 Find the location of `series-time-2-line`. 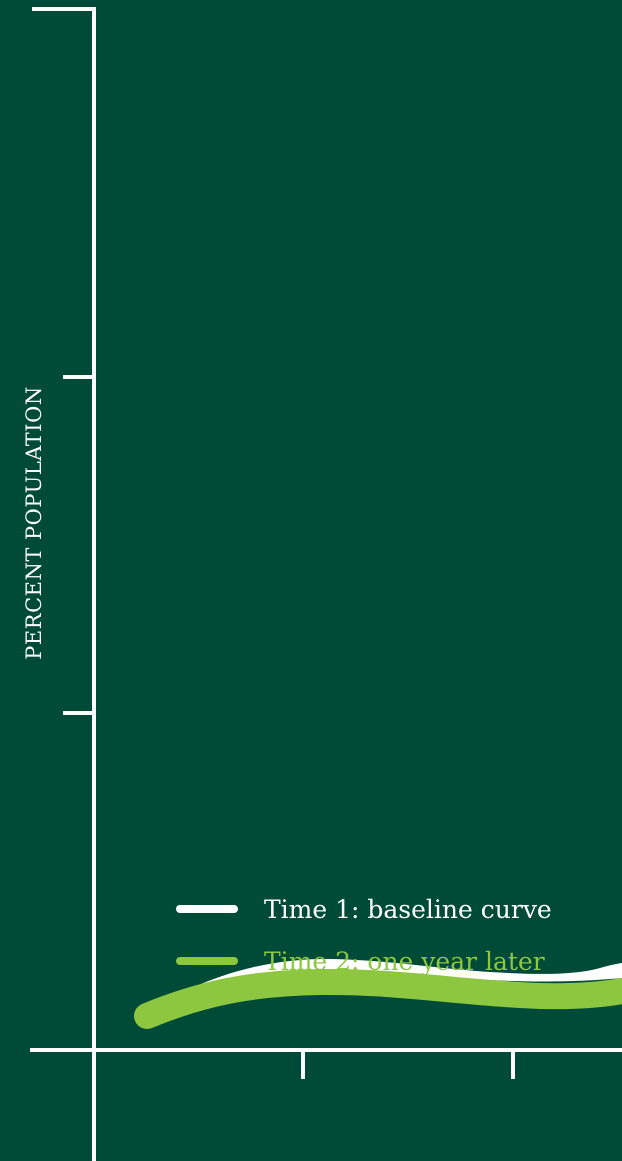

series-time-2-line is located at coordinates (378, 998).